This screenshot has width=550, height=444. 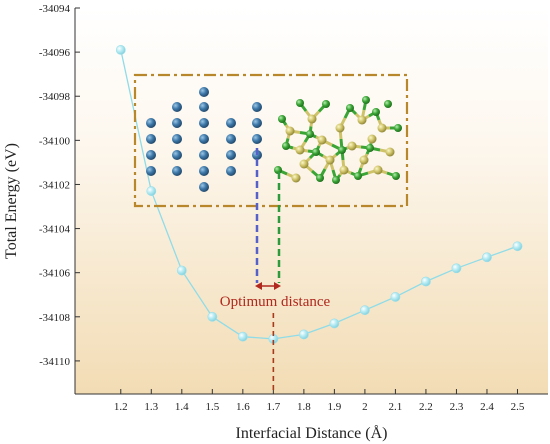 I want to click on x-tick-label: 1.6, so click(x=243, y=407).